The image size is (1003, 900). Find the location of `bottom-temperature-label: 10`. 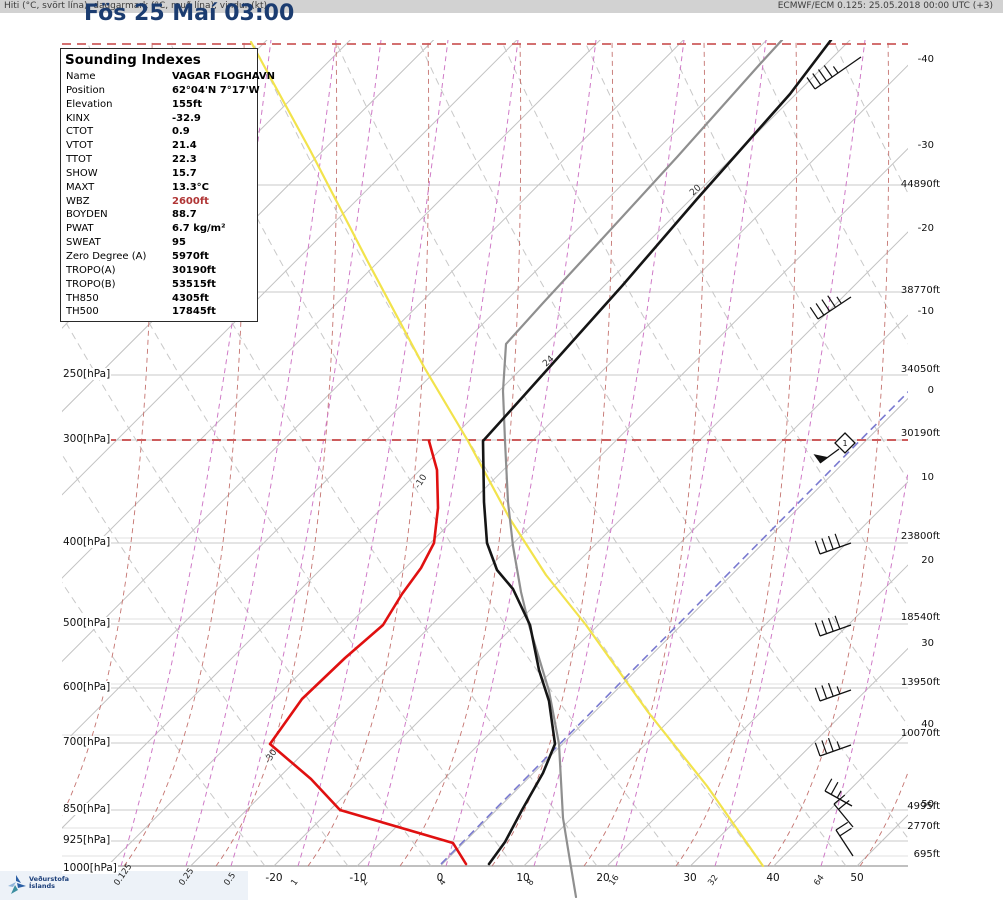

bottom-temperature-label: 10 is located at coordinates (523, 878).